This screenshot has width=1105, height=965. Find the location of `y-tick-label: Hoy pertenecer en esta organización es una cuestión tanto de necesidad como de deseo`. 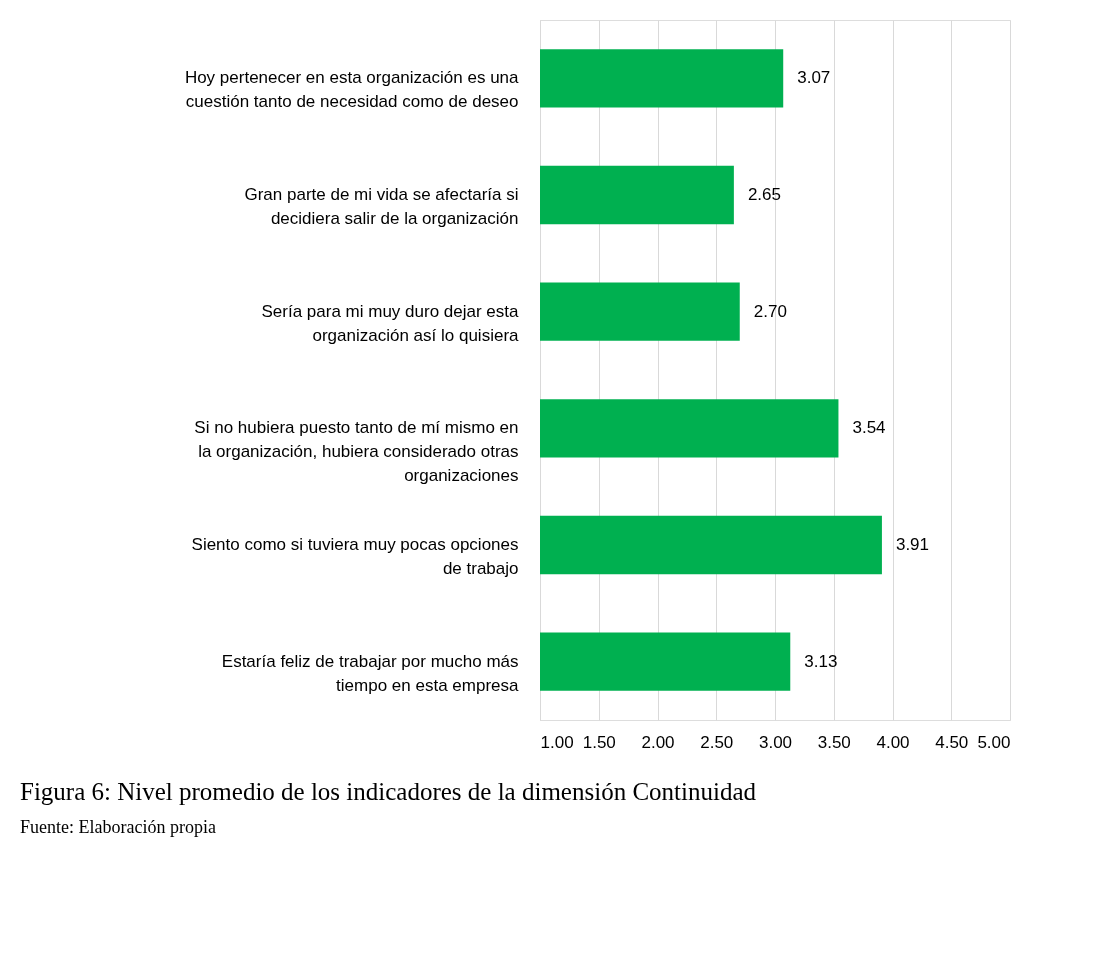

y-tick-label: Hoy pertenecer en esta organización es una cuestión tanto de necesidad como de deseo is located at coordinates (352, 90).